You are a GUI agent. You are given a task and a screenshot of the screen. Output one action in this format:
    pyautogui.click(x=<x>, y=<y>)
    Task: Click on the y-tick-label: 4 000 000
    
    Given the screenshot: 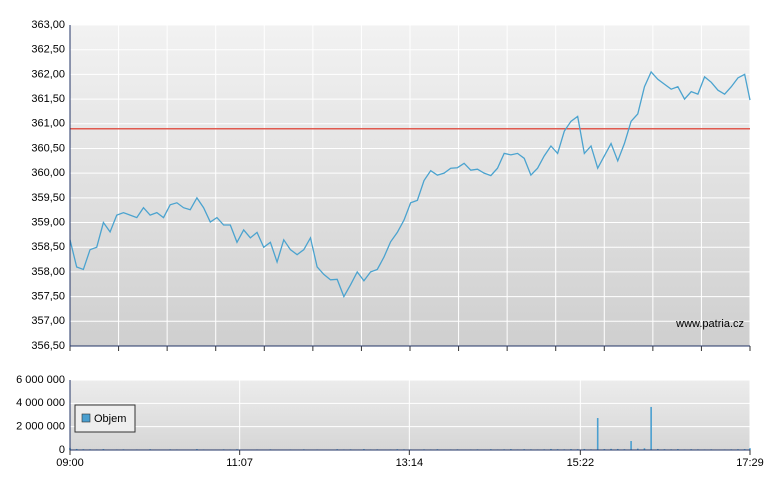 What is the action you would take?
    pyautogui.click(x=40, y=403)
    